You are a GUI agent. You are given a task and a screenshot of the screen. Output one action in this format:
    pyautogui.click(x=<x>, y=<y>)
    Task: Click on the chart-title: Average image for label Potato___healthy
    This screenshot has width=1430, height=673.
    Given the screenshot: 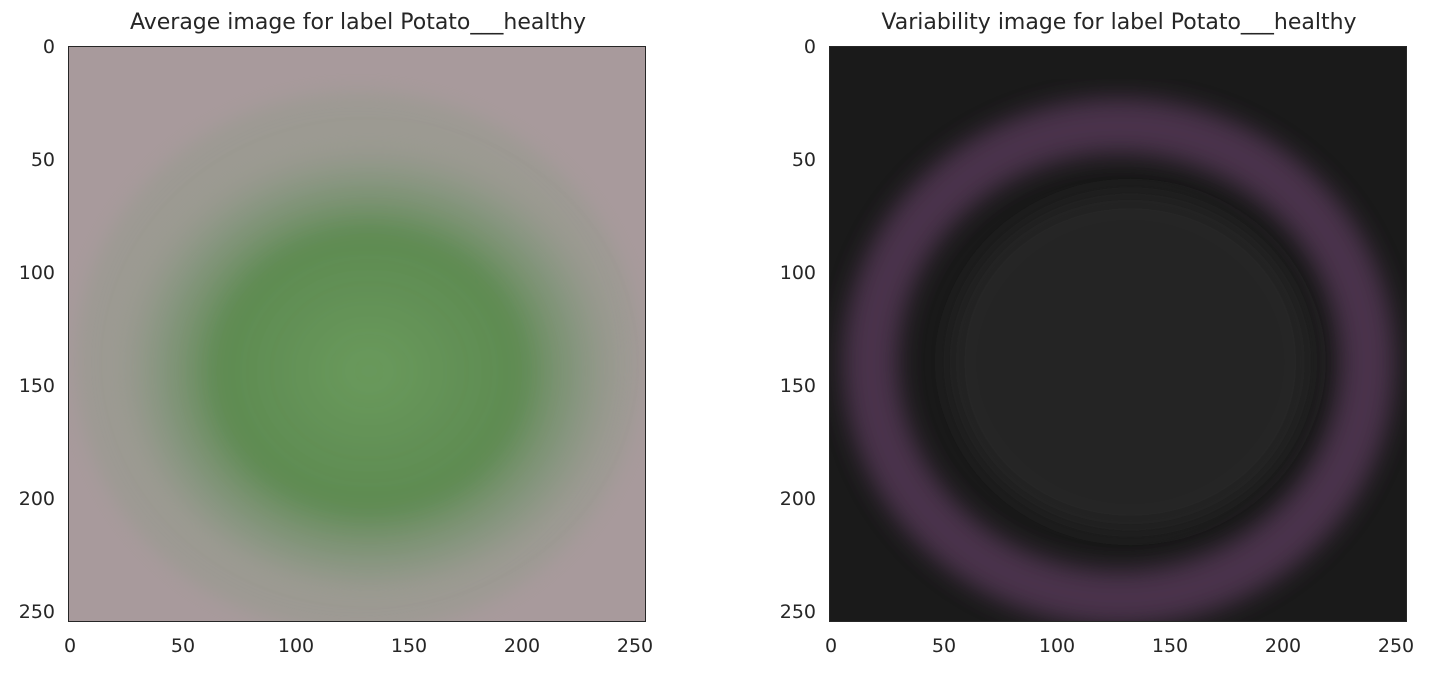 What is the action you would take?
    pyautogui.click(x=358, y=22)
    